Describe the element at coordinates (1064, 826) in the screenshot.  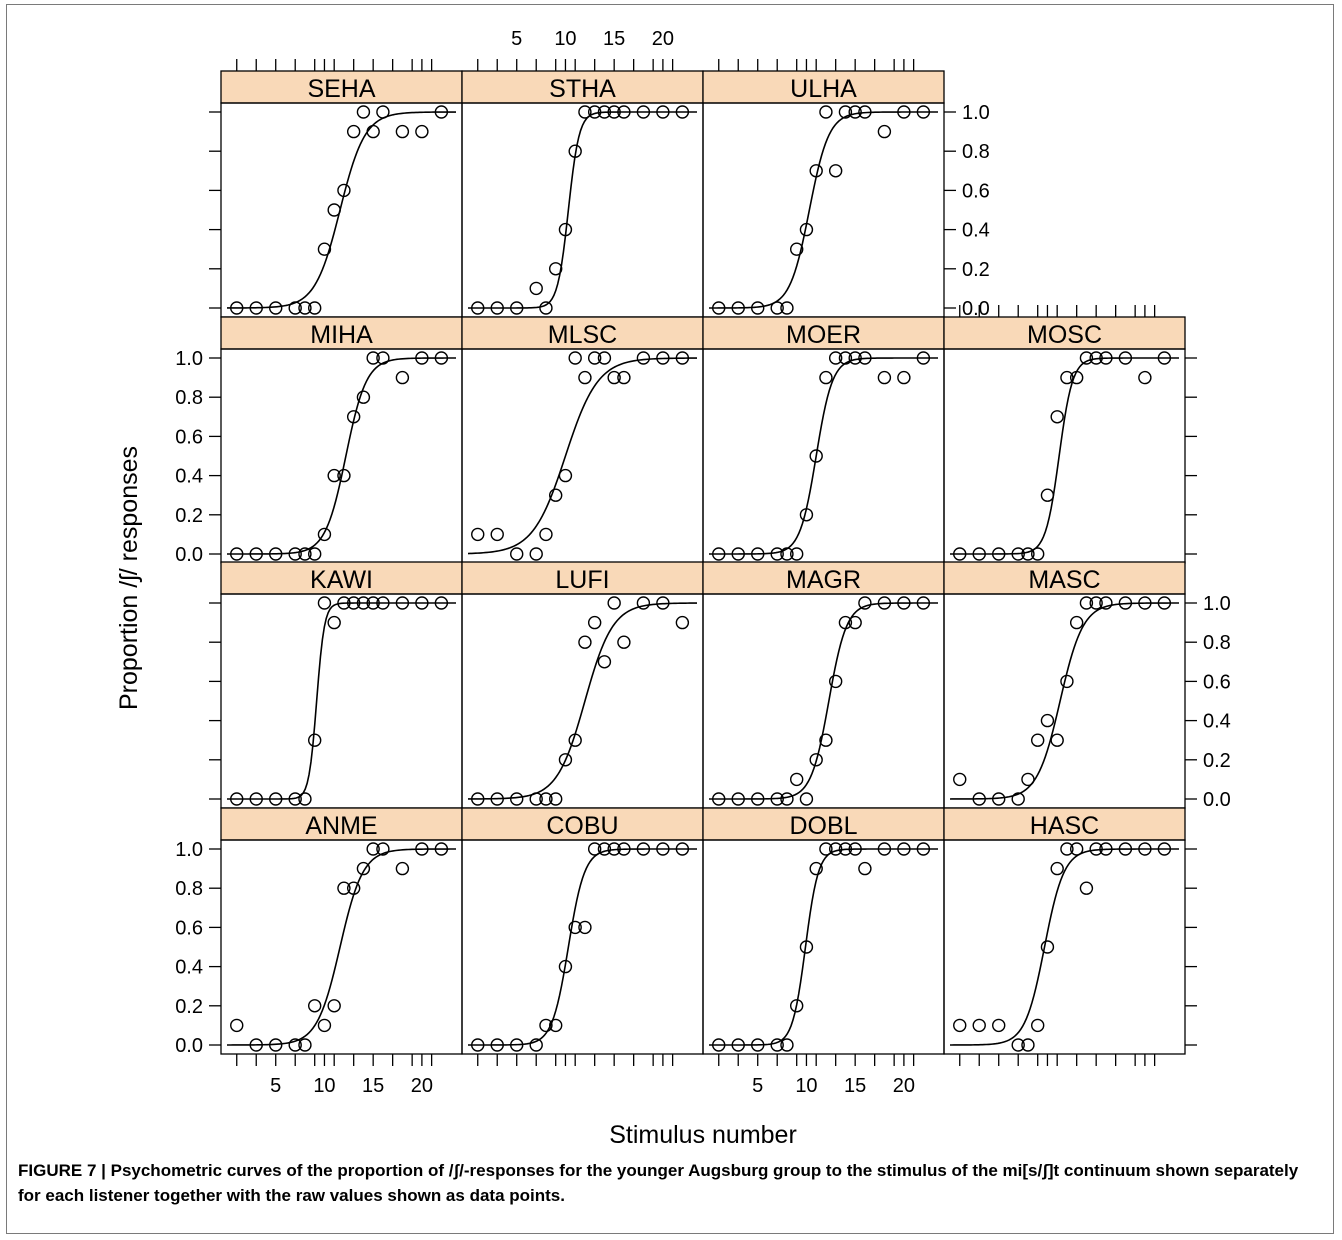
I see `panel-strip-label: HASC` at that location.